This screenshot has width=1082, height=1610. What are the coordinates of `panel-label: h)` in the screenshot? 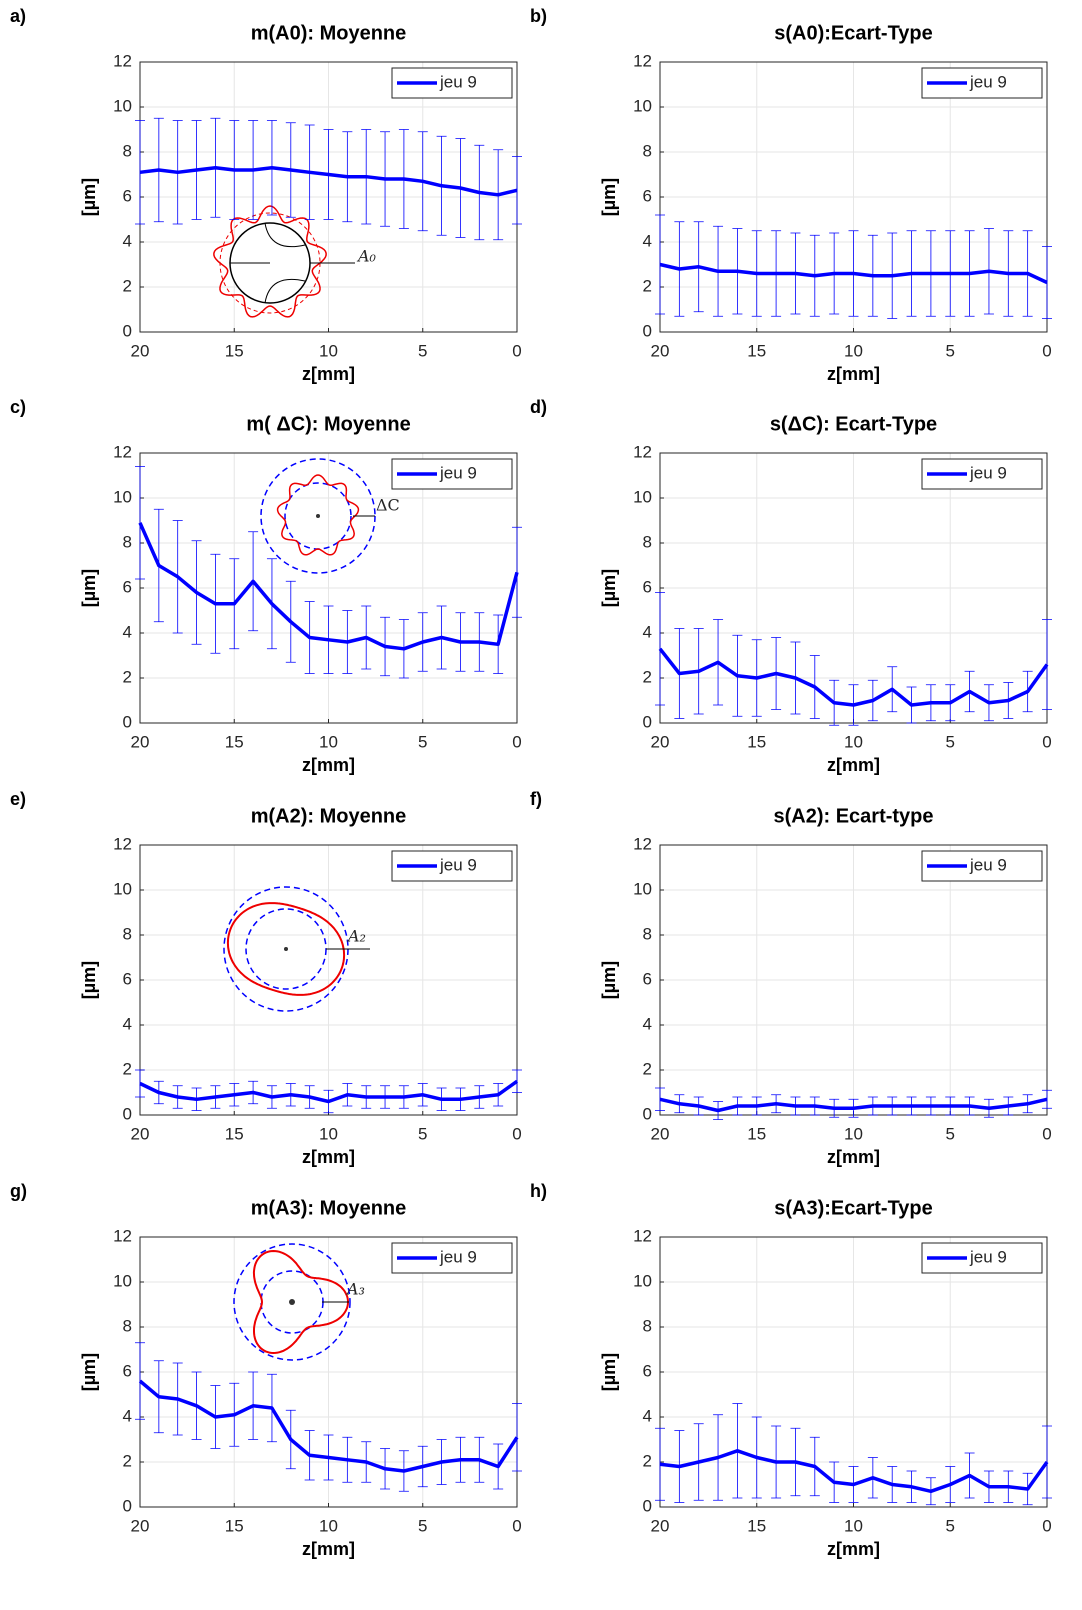 It's located at (538, 1191).